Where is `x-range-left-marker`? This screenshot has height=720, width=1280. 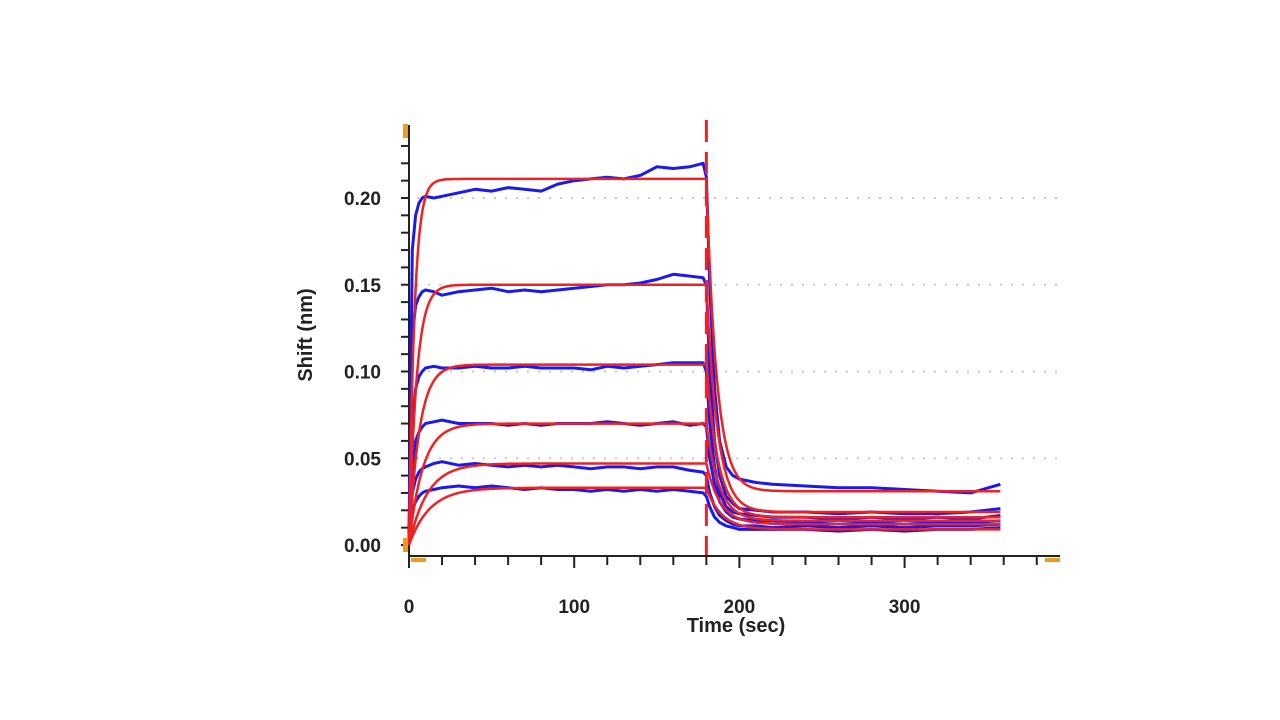
x-range-left-marker is located at coordinates (418, 560).